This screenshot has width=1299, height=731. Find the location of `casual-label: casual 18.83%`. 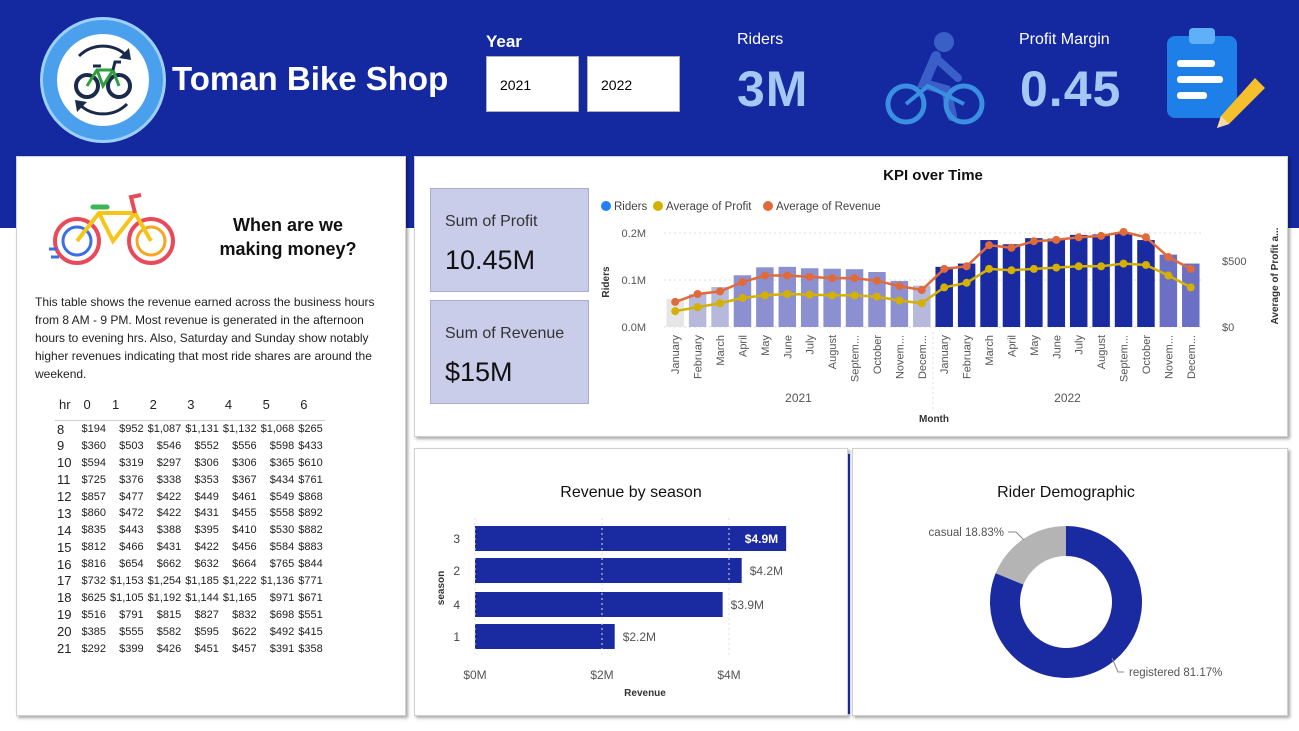

casual-label: casual 18.83% is located at coordinates (966, 533).